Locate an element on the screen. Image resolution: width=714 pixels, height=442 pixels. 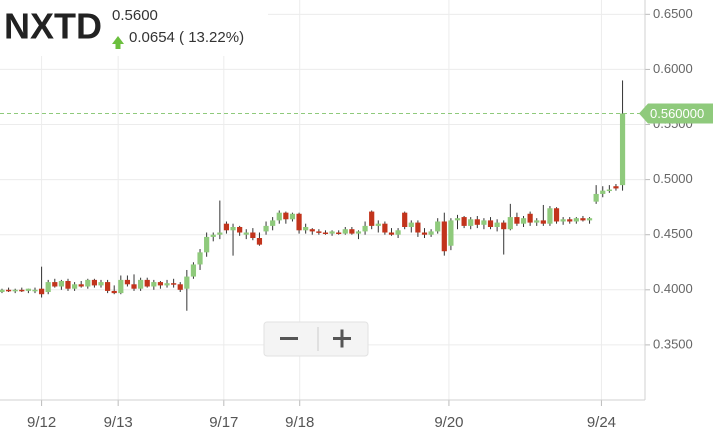
y-tick-label: 0.5000 is located at coordinates (673, 178).